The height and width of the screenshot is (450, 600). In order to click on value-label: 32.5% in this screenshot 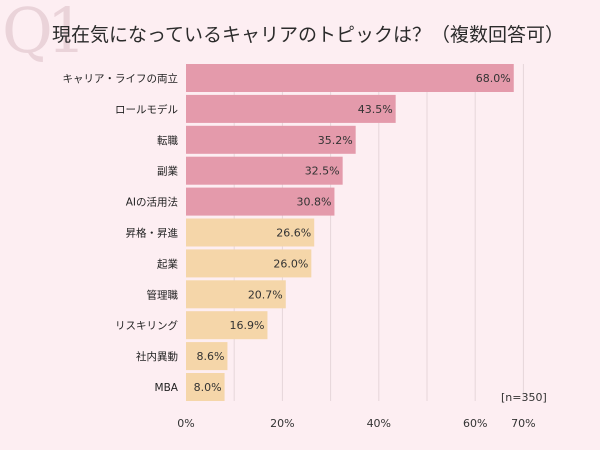, I will do `click(322, 171)`.